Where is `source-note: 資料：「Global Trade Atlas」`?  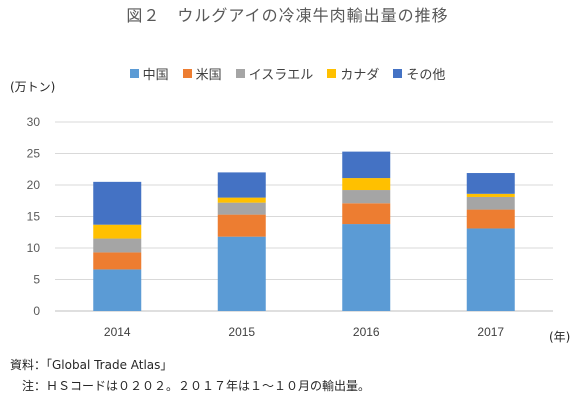
source-note: 資料：「Global Trade Atlas」 is located at coordinates (91, 365).